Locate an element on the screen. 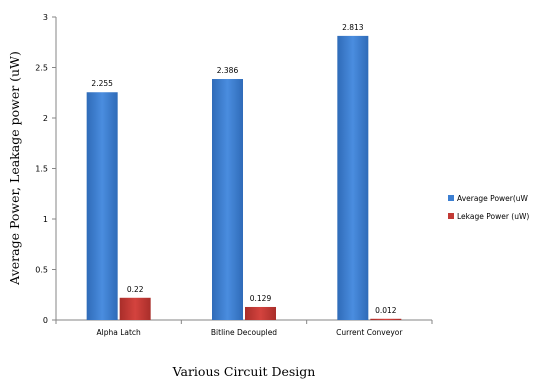  legend-label-average-power-uw: Average Power(uW is located at coordinates (493, 198).